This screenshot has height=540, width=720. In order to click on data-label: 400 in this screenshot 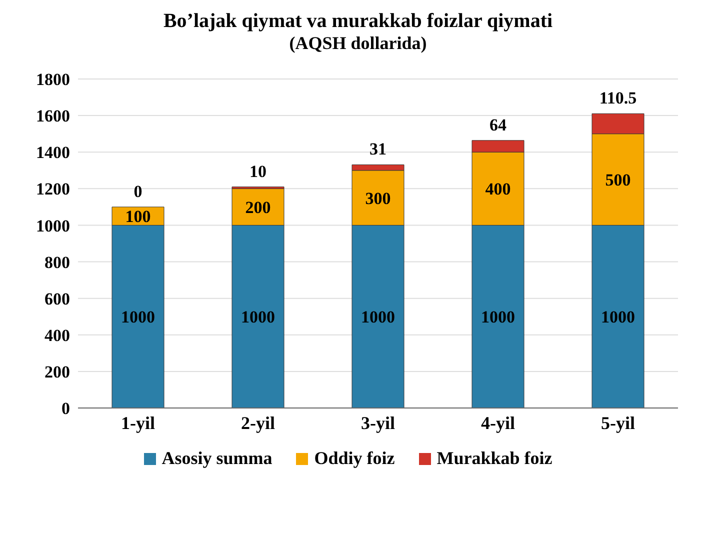, I will do `click(498, 189)`.